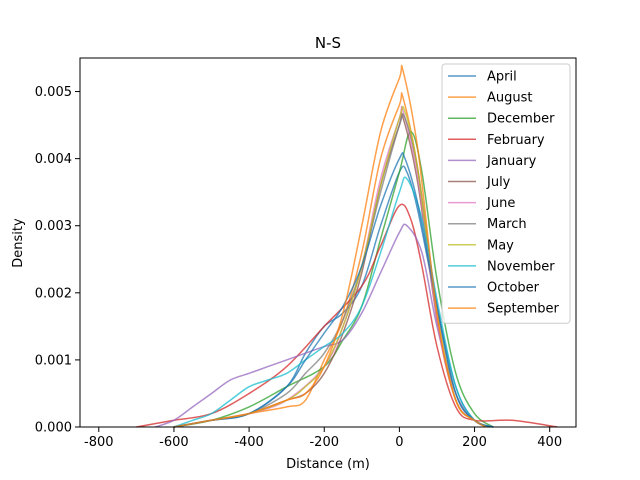 The image size is (640, 480). Describe the element at coordinates (53, 360) in the screenshot. I see `y-tick-label: 0.001` at that location.